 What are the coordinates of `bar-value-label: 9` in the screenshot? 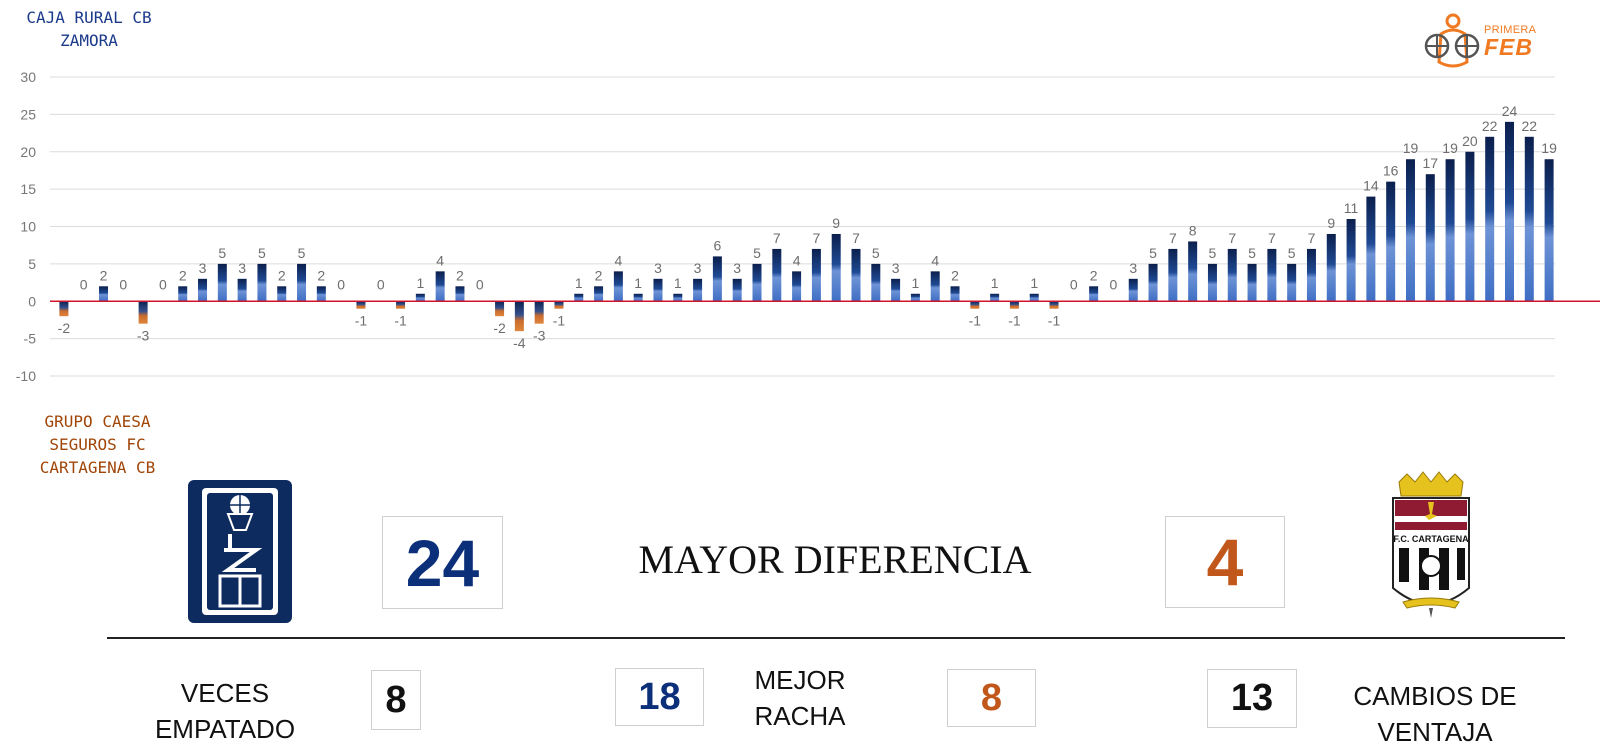 It's located at (836, 223).